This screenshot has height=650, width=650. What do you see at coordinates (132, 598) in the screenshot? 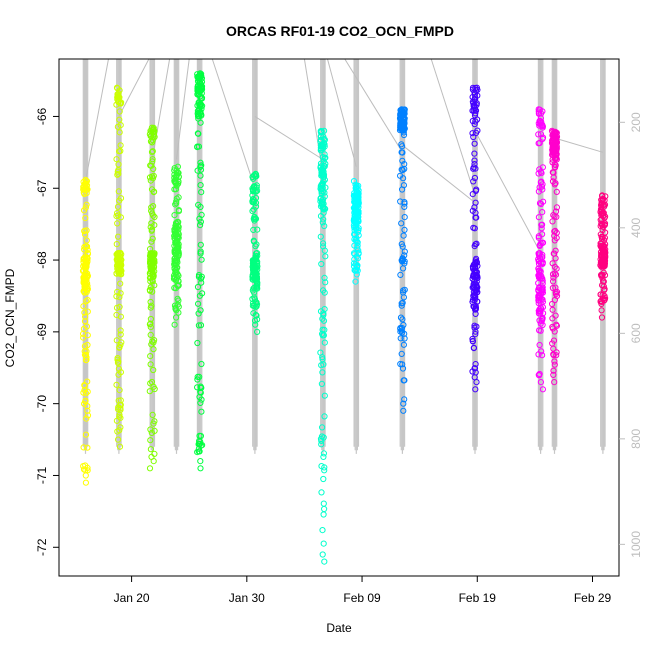
I see `x-tick-label: Jan 20` at bounding box center [132, 598].